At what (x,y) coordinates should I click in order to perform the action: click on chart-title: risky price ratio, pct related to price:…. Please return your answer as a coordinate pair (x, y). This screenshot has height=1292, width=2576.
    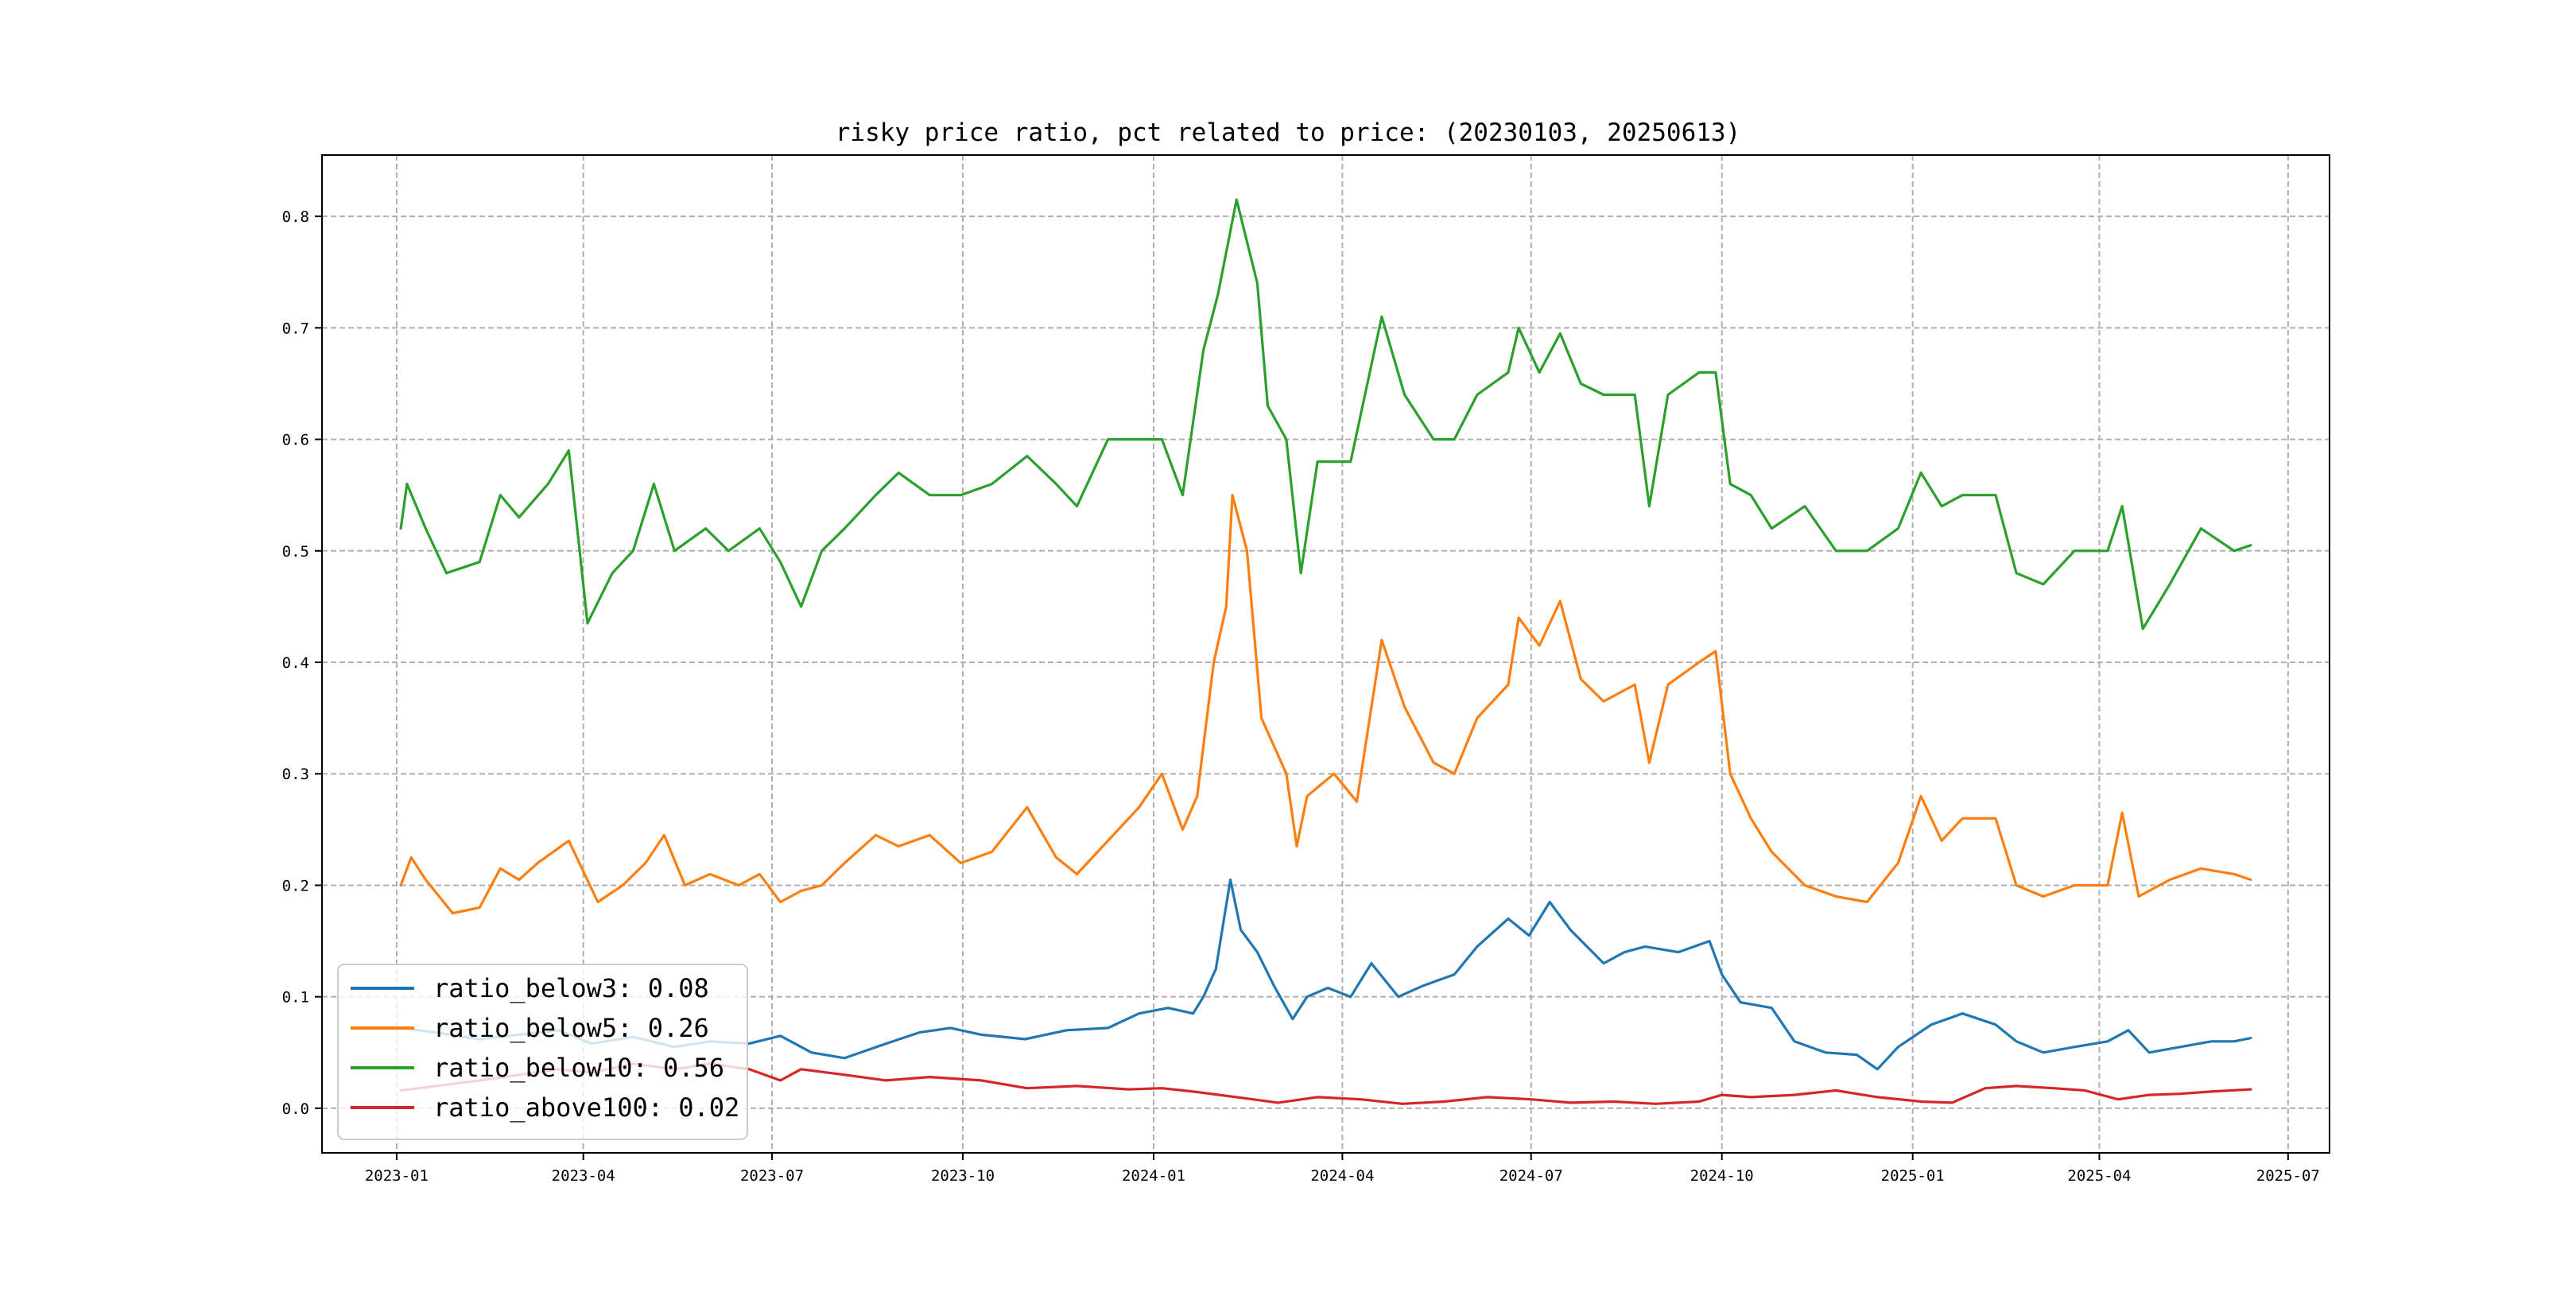
    Looking at the image, I should click on (1288, 133).